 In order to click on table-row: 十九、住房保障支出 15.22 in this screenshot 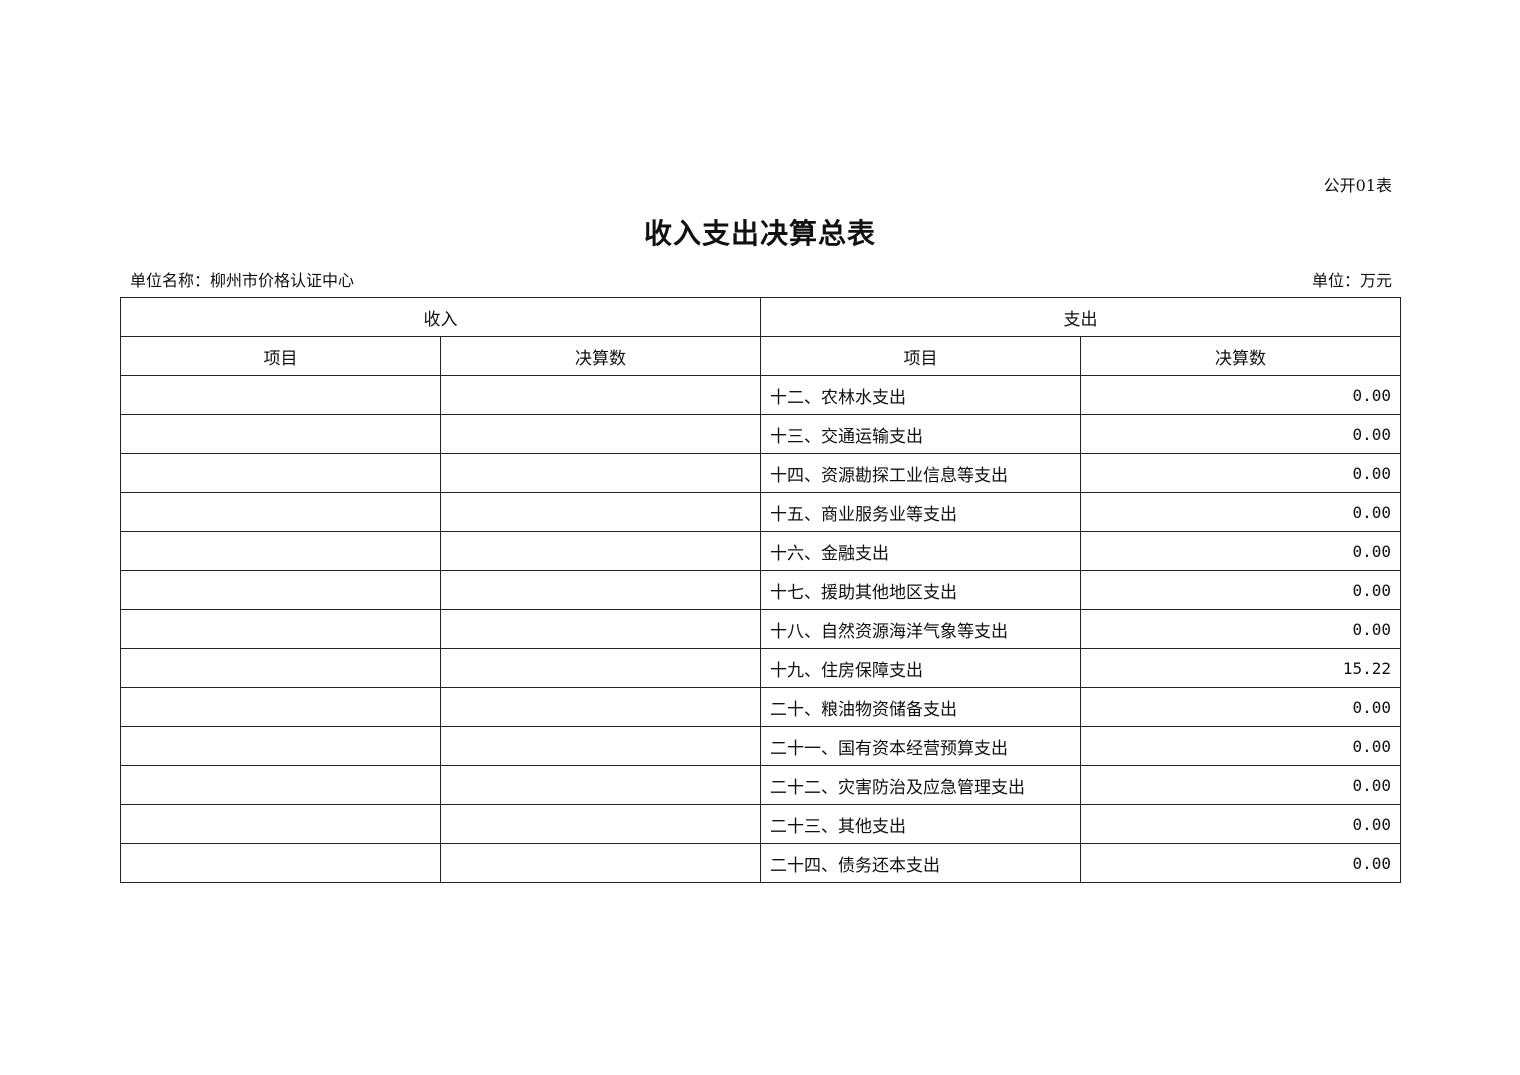, I will do `click(760, 668)`.